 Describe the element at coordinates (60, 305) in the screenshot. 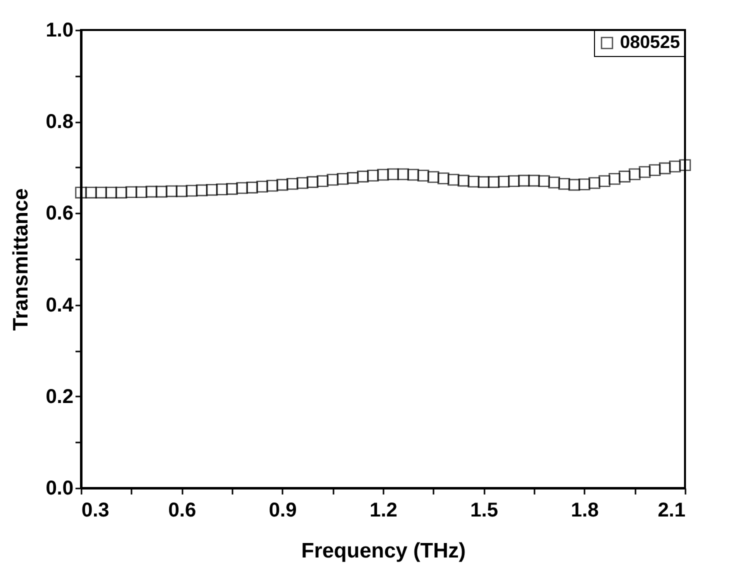

I see `y-tick-label: 0.4` at that location.